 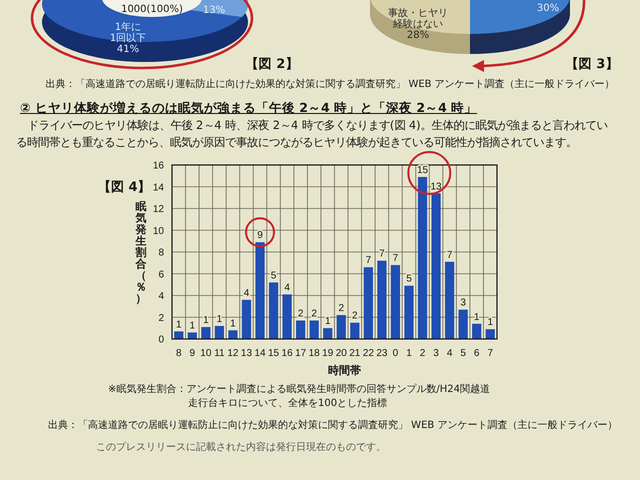 I want to click on x-tick-label: 16, so click(x=288, y=353).